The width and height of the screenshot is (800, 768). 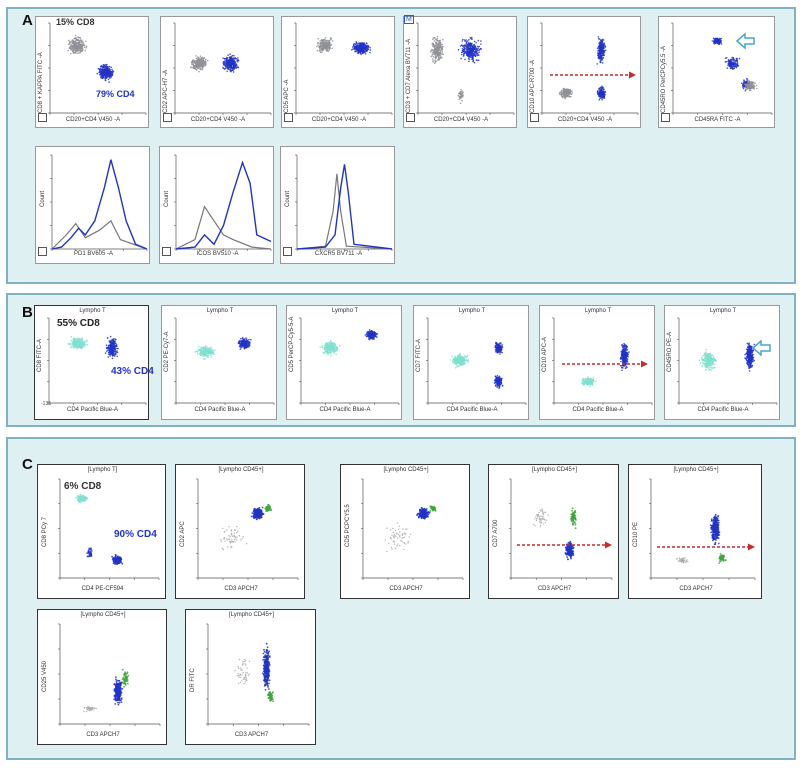 What do you see at coordinates (664, 79) in the screenshot?
I see `y-axis-label: CD45RO PerCPCy5.5 -A` at bounding box center [664, 79].